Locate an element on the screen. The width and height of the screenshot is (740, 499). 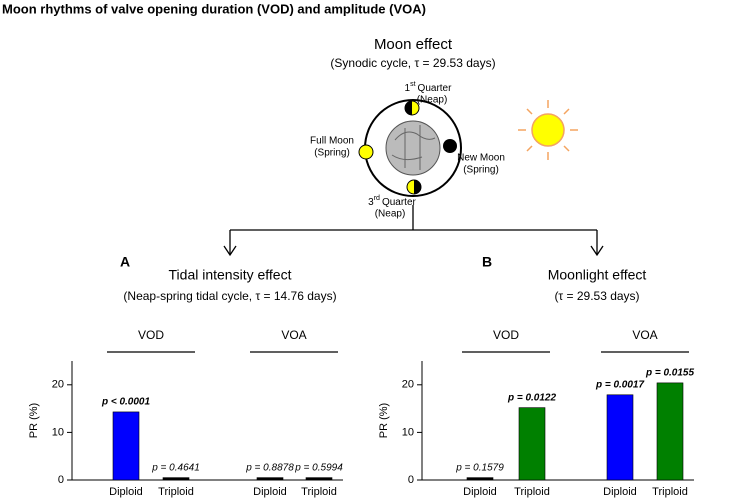
sun is located at coordinates (548, 130).